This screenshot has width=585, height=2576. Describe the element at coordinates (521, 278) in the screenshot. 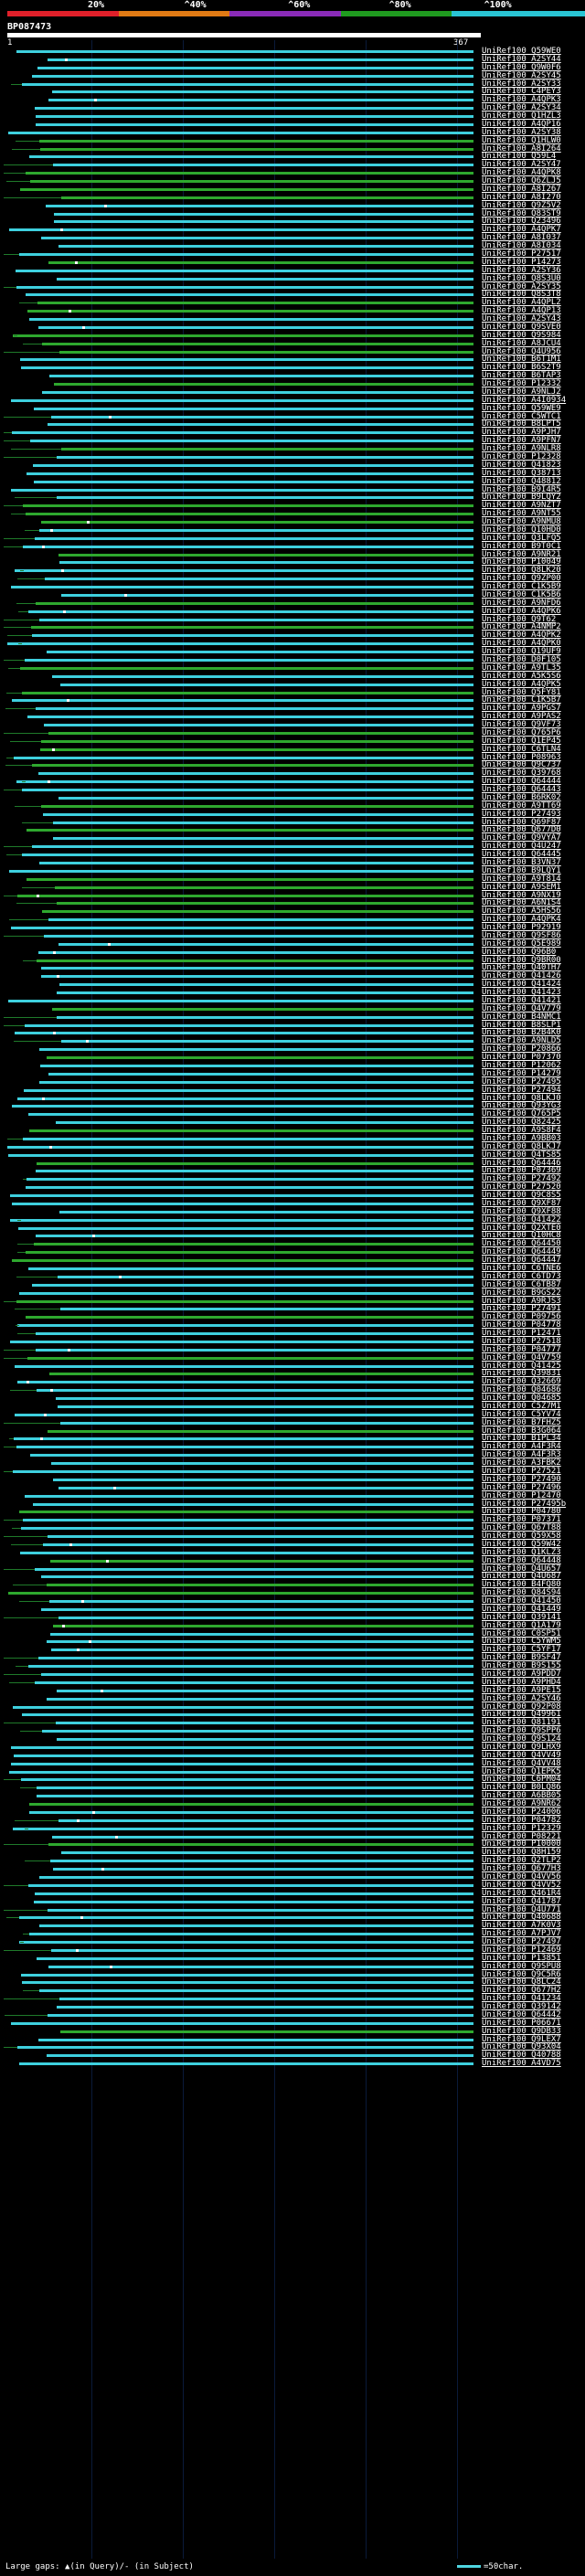

I see `hit-accession-link: UniRef100_Q8S3U0` at that location.